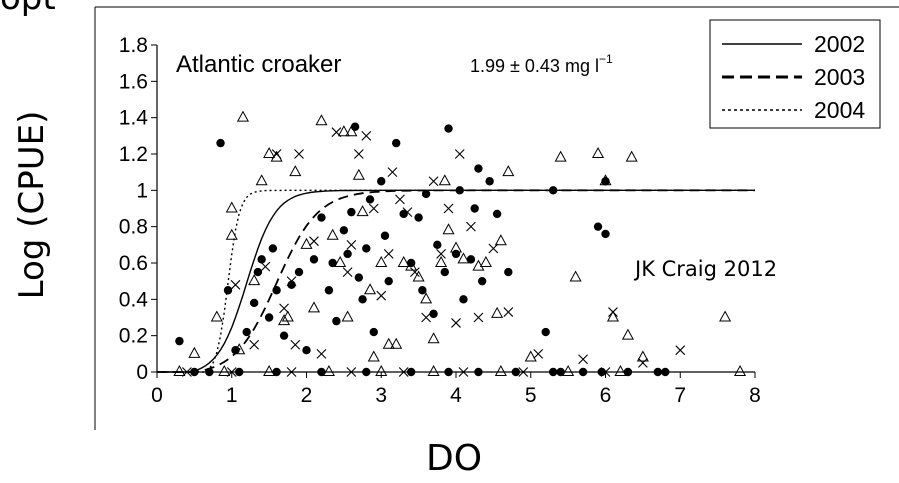 This screenshot has height=483, width=899. What do you see at coordinates (534, 66) in the screenshot?
I see `threshold-value: 1.99 ± 0.43 mg l` at bounding box center [534, 66].